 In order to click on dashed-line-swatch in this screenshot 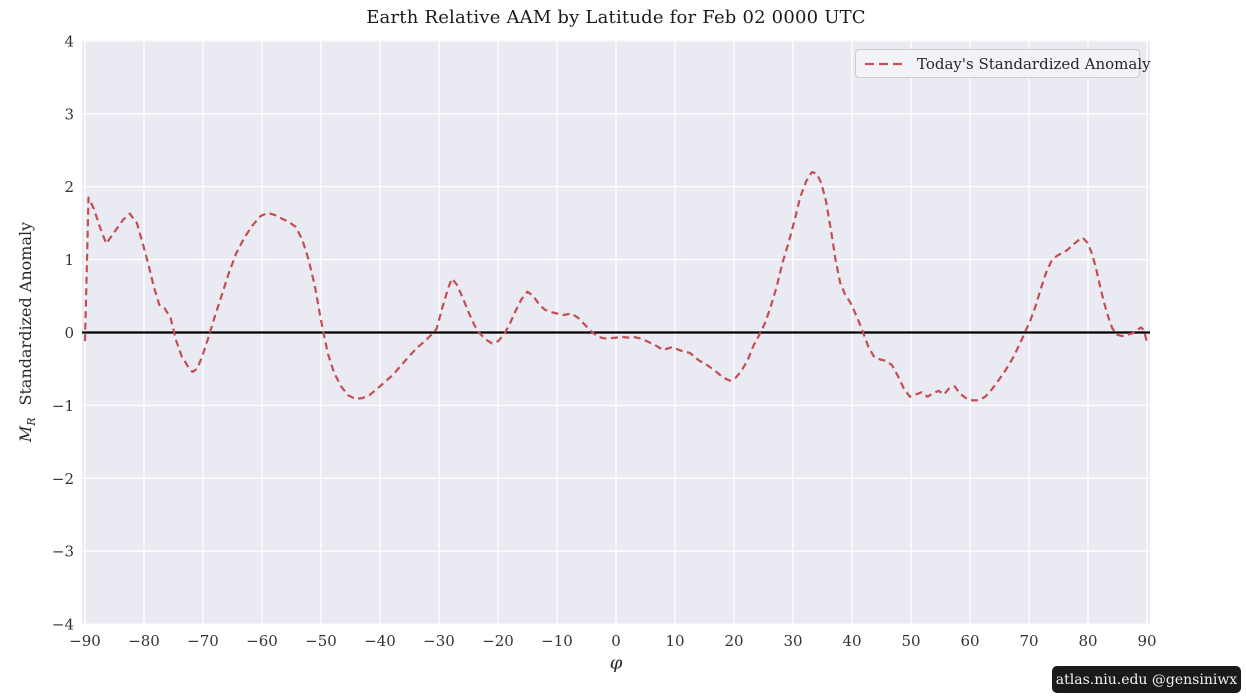, I will do `click(884, 63)`.